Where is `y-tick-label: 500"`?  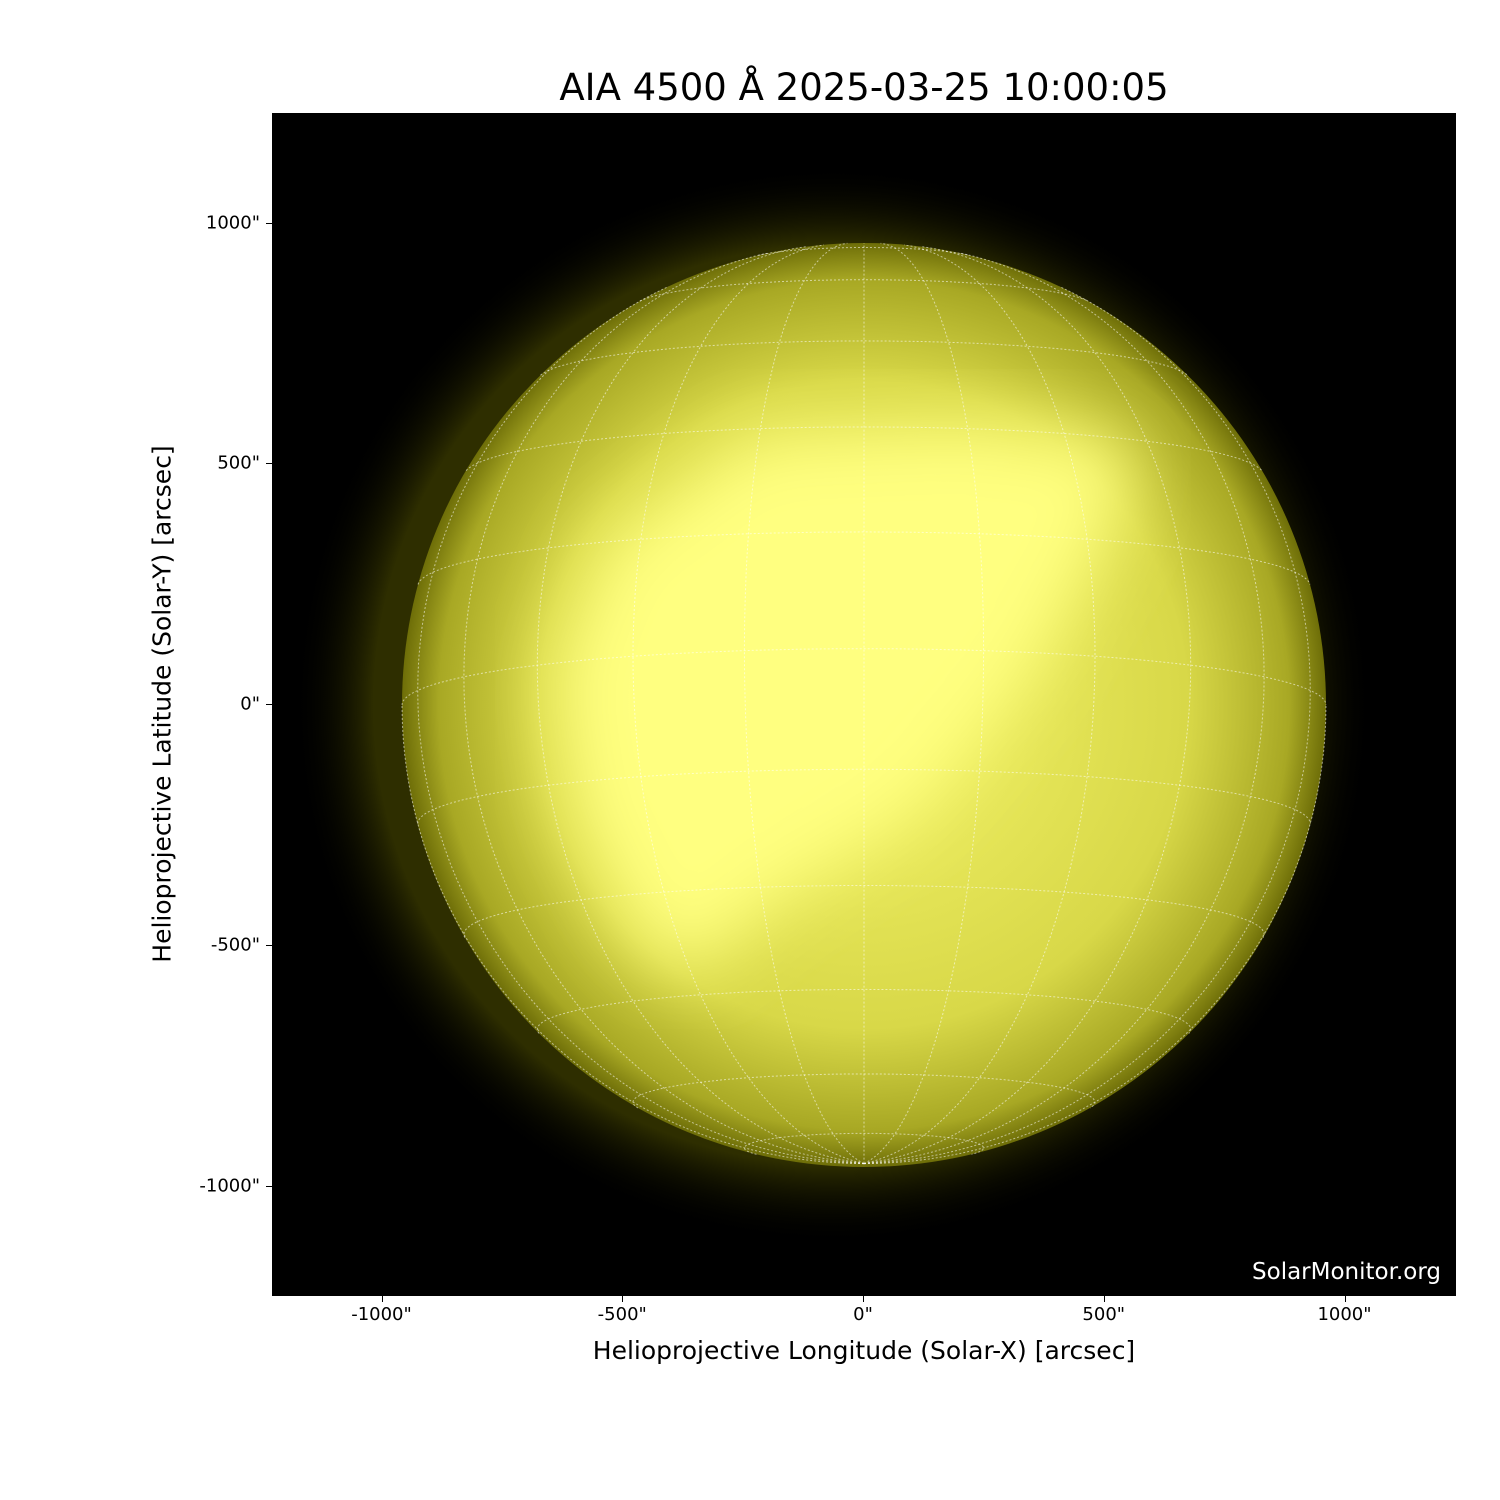 y-tick-label: 500" is located at coordinates (238, 463).